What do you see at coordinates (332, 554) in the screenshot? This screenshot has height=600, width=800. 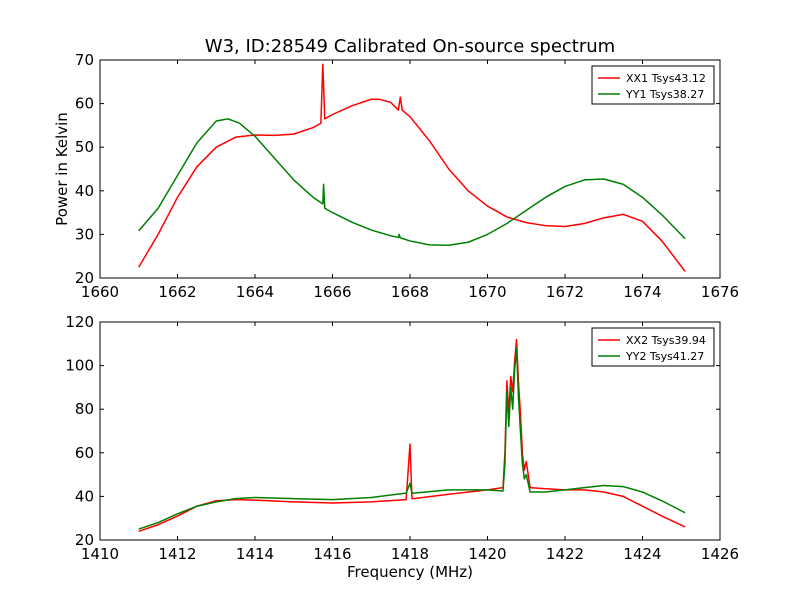 I see `x-tick-label: 1416` at bounding box center [332, 554].